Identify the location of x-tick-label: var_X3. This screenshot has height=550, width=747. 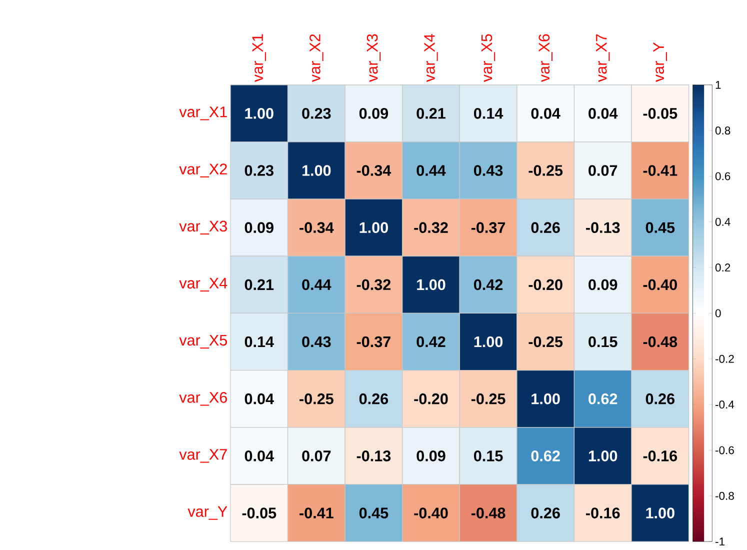
(373, 58).